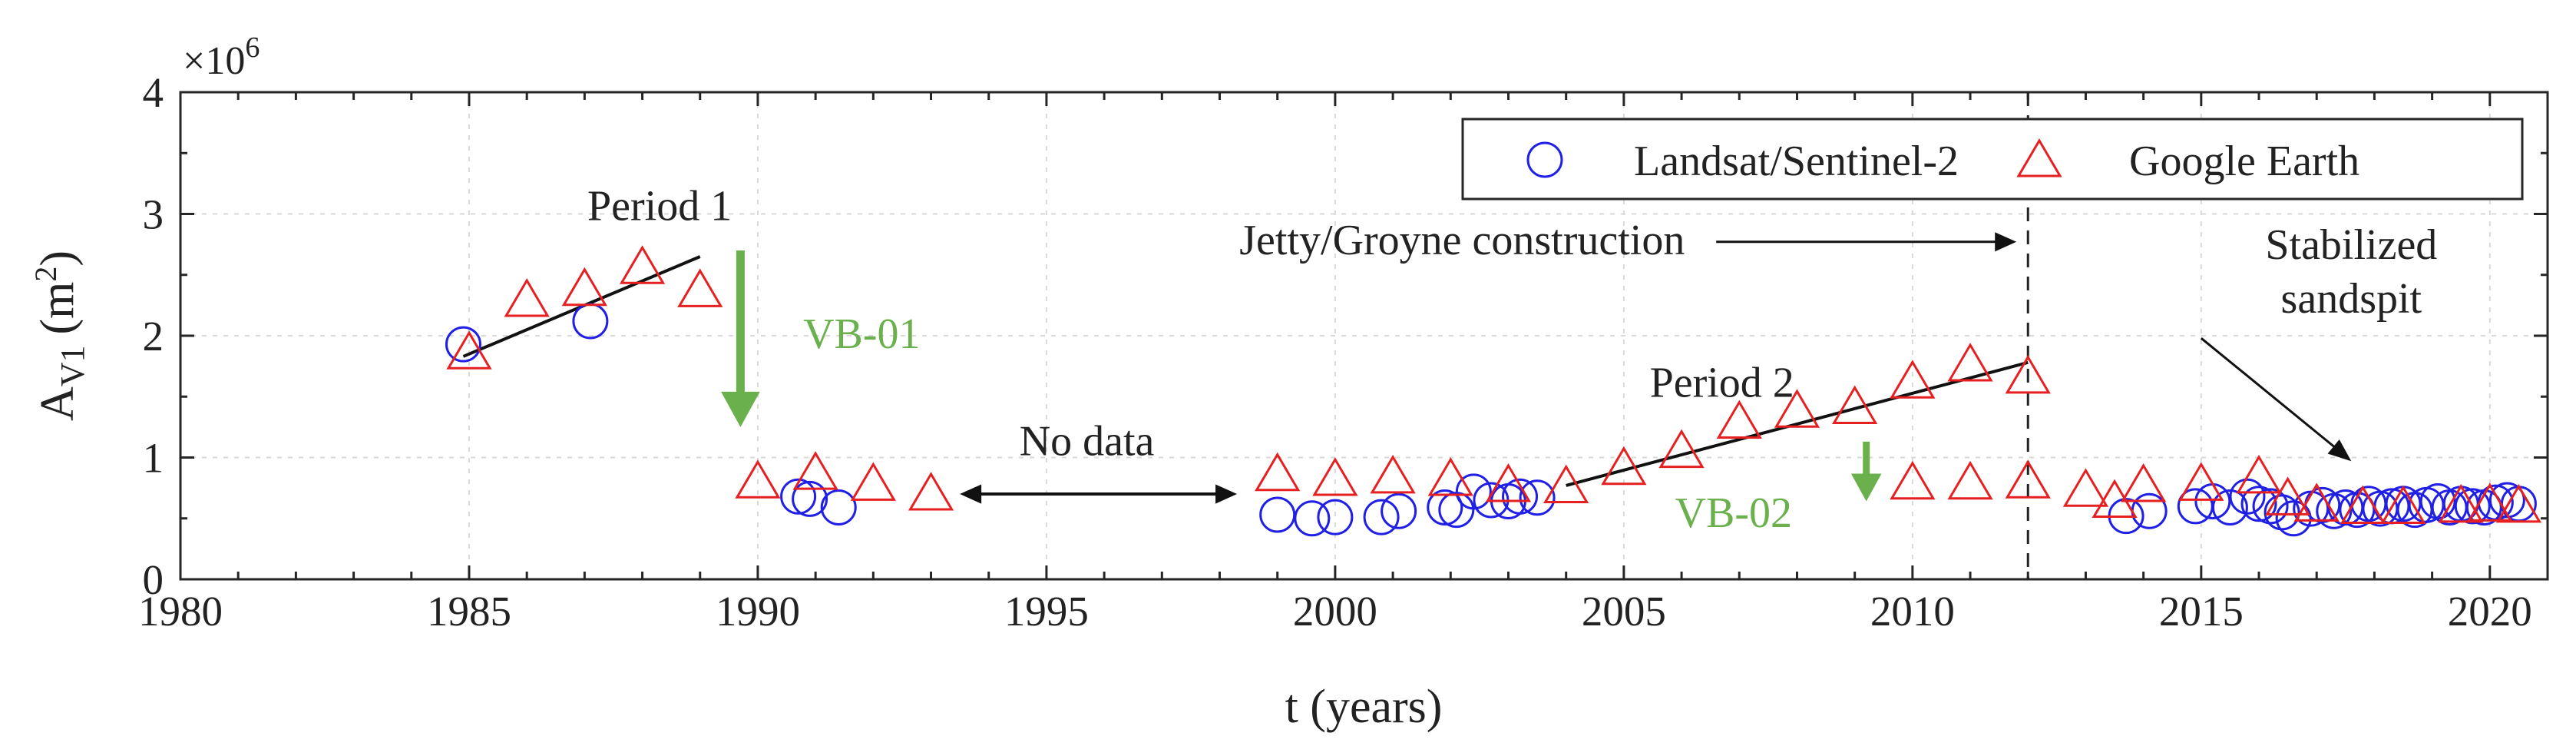 This screenshot has height=746, width=2576. I want to click on x-tick-label: 2000, so click(1335, 611).